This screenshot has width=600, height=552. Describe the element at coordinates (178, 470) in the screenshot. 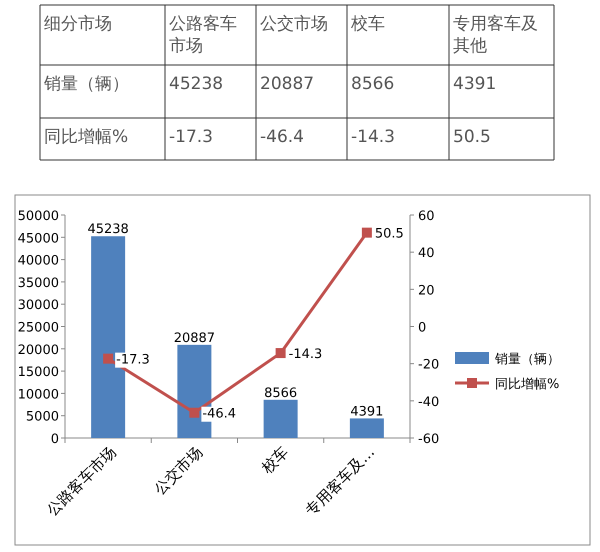

I see `x-tick-label: 公交市场` at that location.